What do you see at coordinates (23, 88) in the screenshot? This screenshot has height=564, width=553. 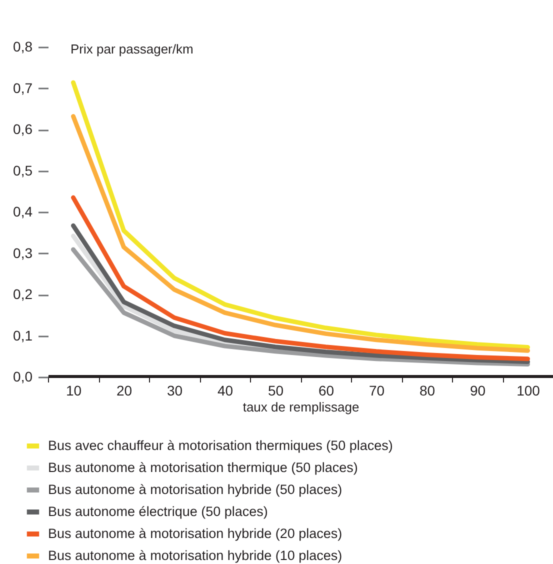 I see `y-tick-label: 0,7` at bounding box center [23, 88].